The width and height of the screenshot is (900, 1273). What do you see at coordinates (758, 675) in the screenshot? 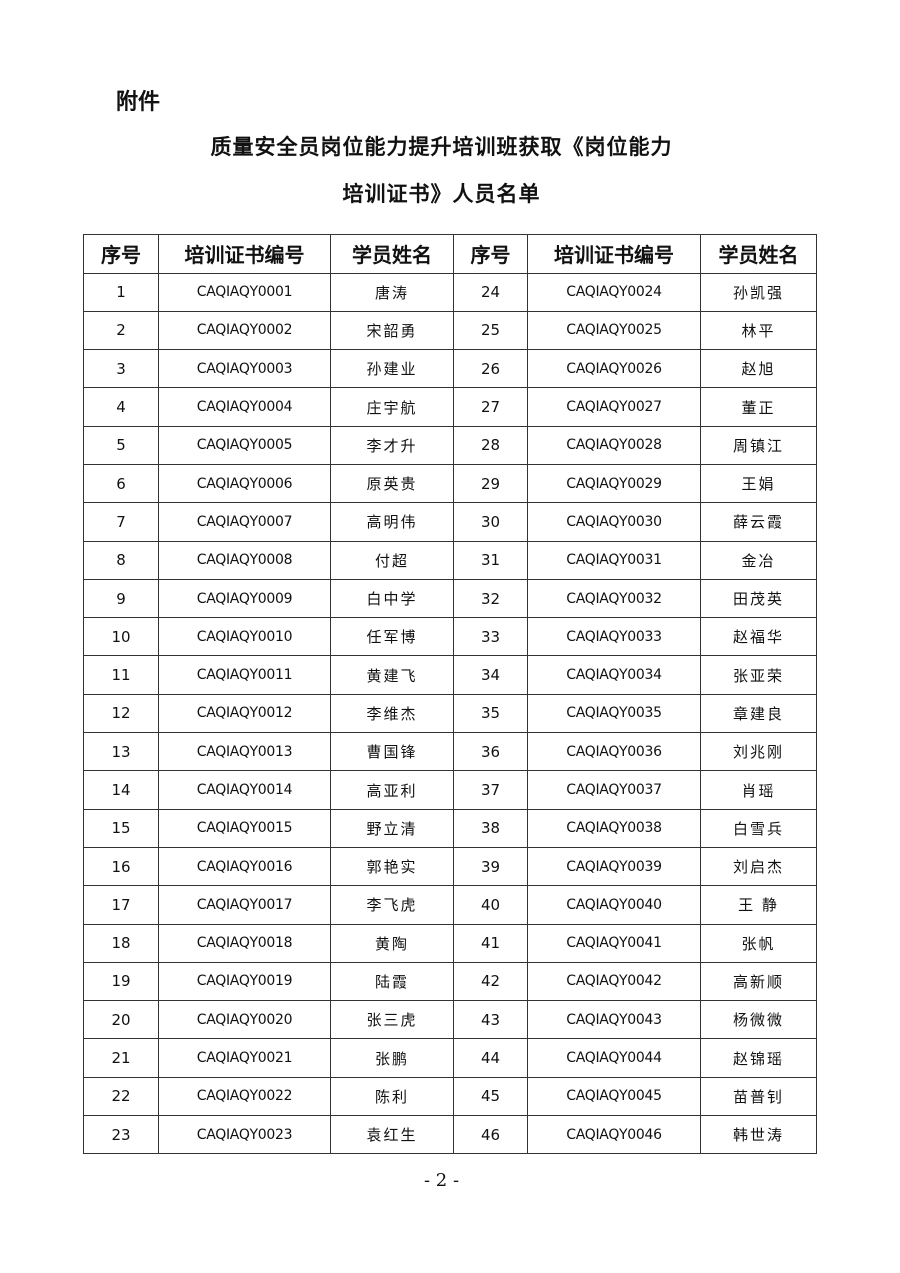
I see `name-cell: 张亚荣` at bounding box center [758, 675].